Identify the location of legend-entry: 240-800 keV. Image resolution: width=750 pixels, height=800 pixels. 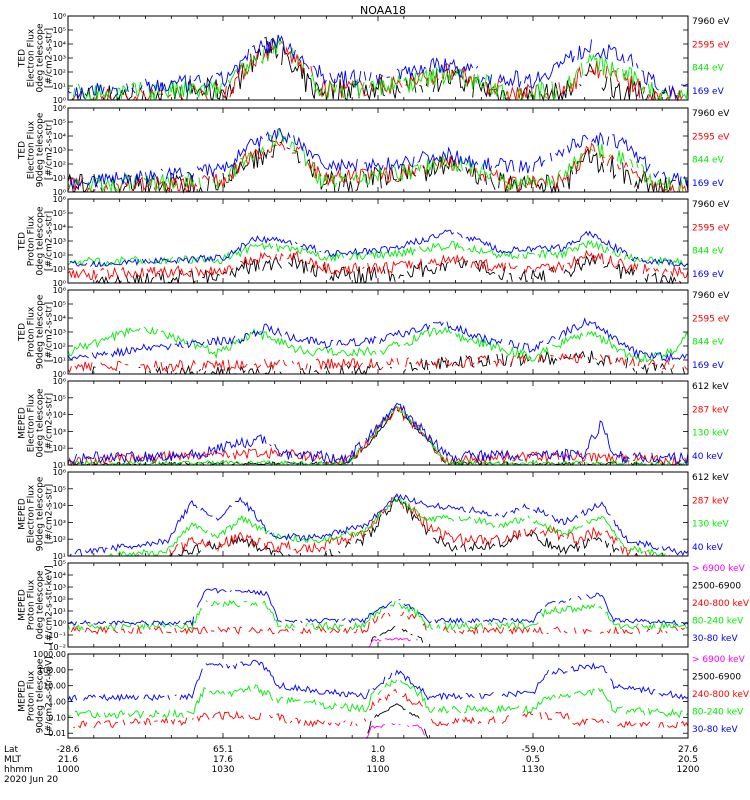
(721, 695).